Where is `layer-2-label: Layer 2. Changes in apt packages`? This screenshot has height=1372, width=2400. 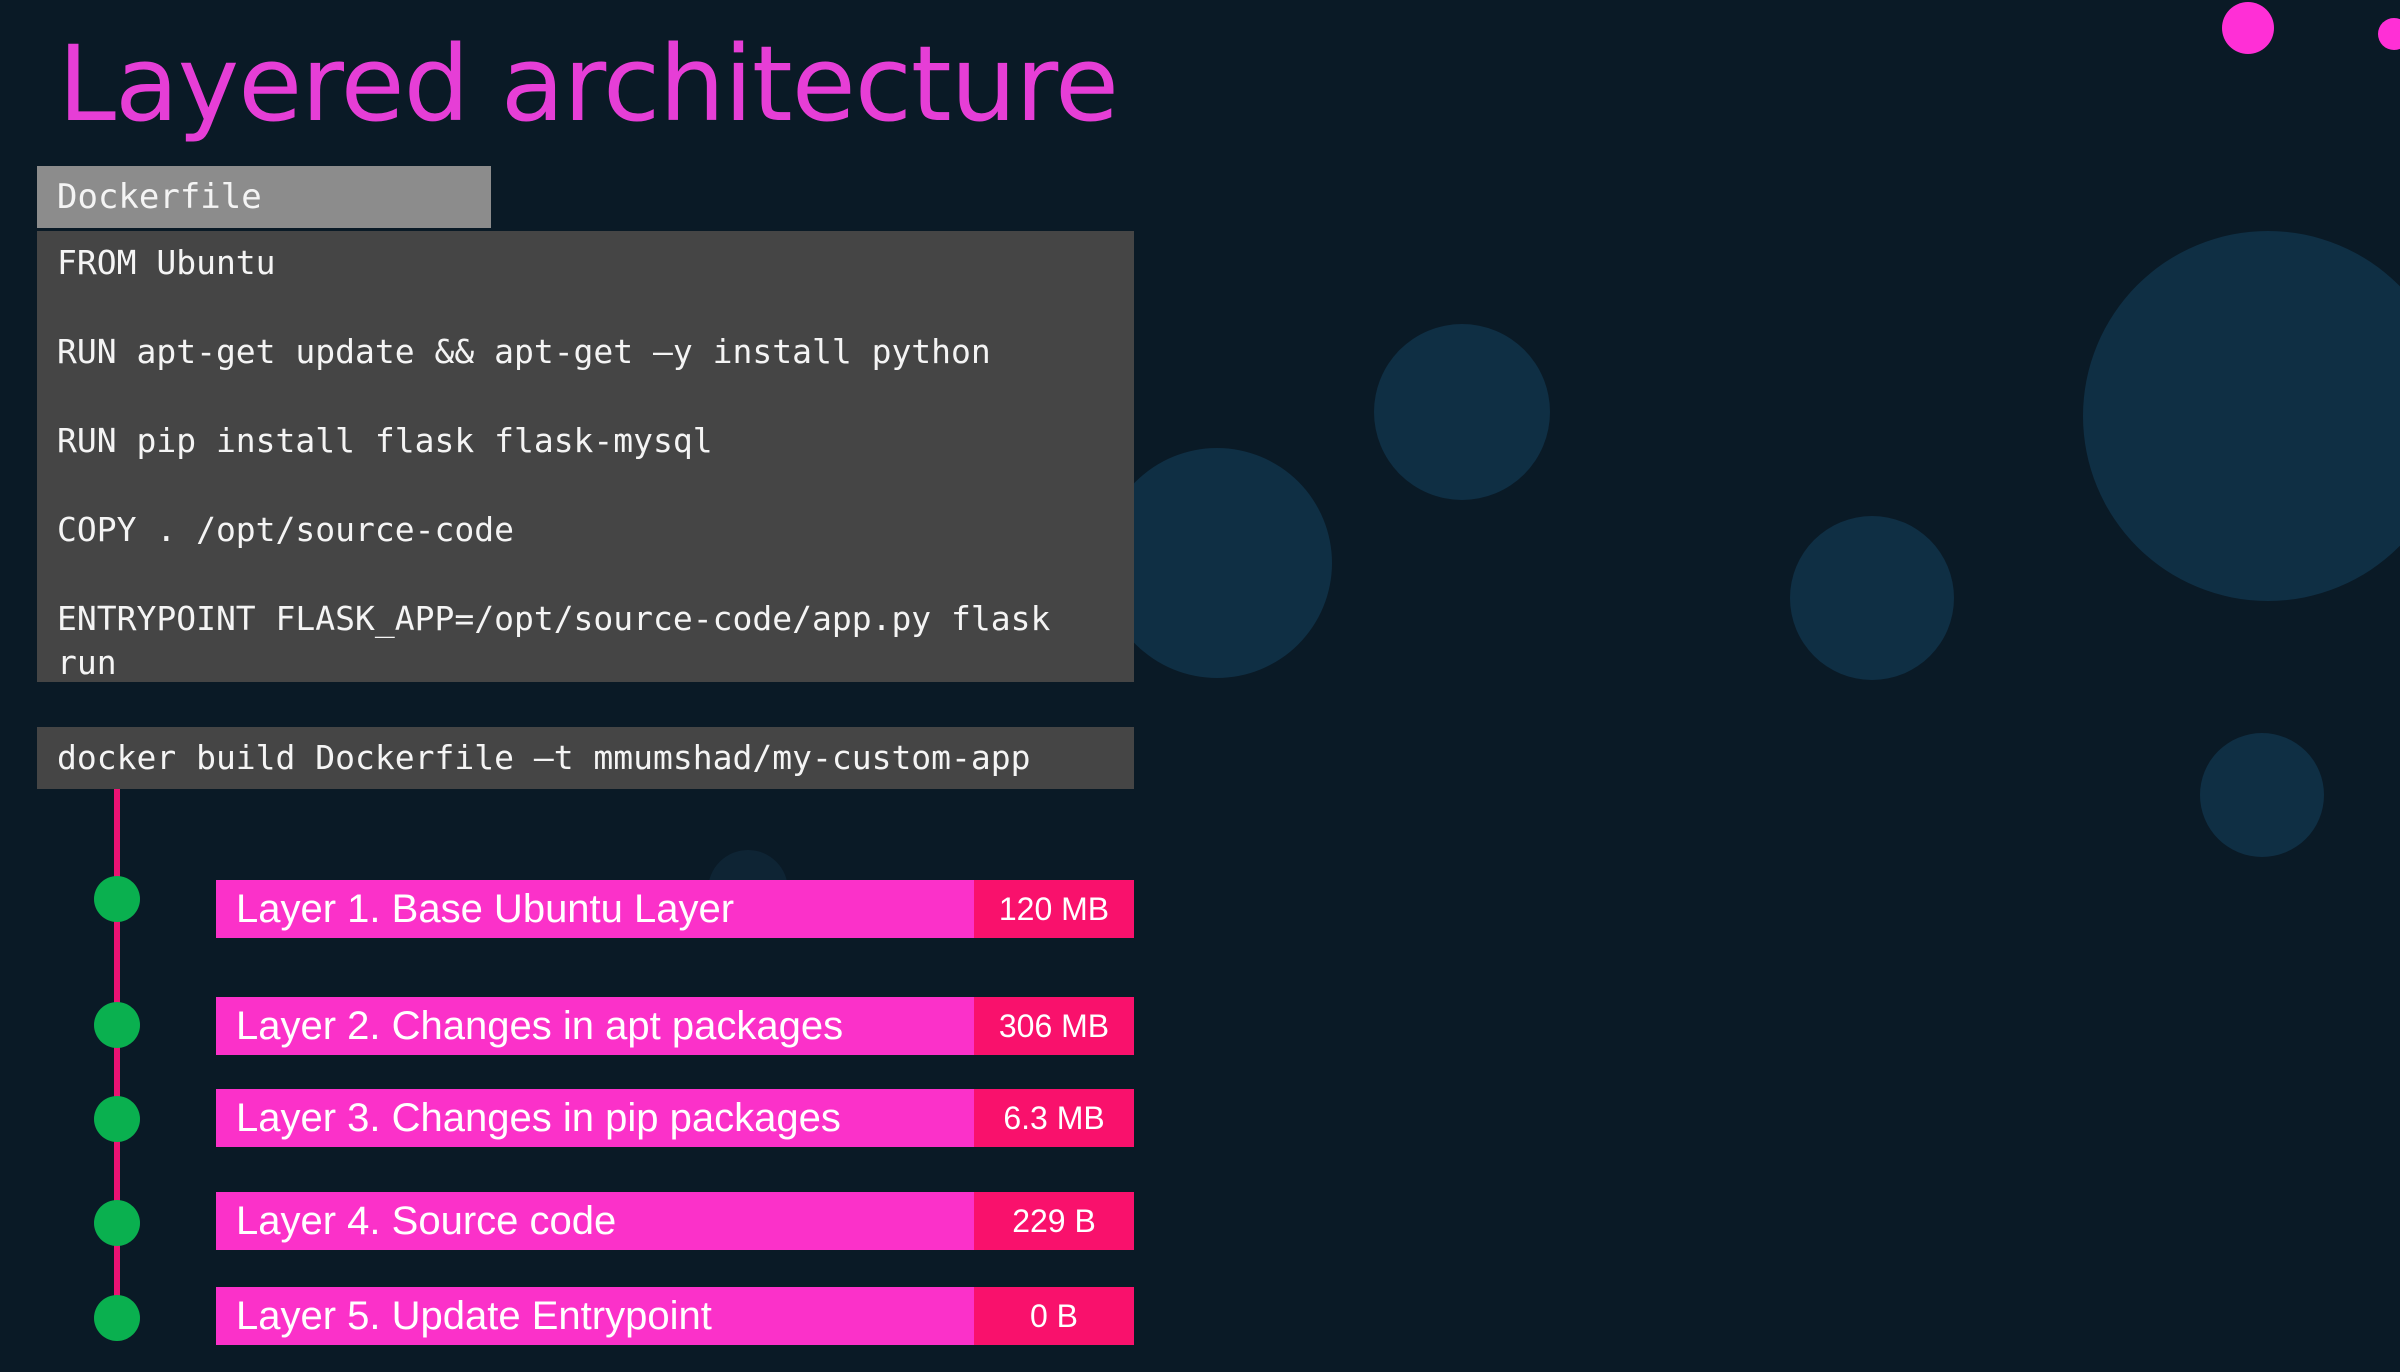
layer-2-label: Layer 2. Changes in apt packages is located at coordinates (595, 1026).